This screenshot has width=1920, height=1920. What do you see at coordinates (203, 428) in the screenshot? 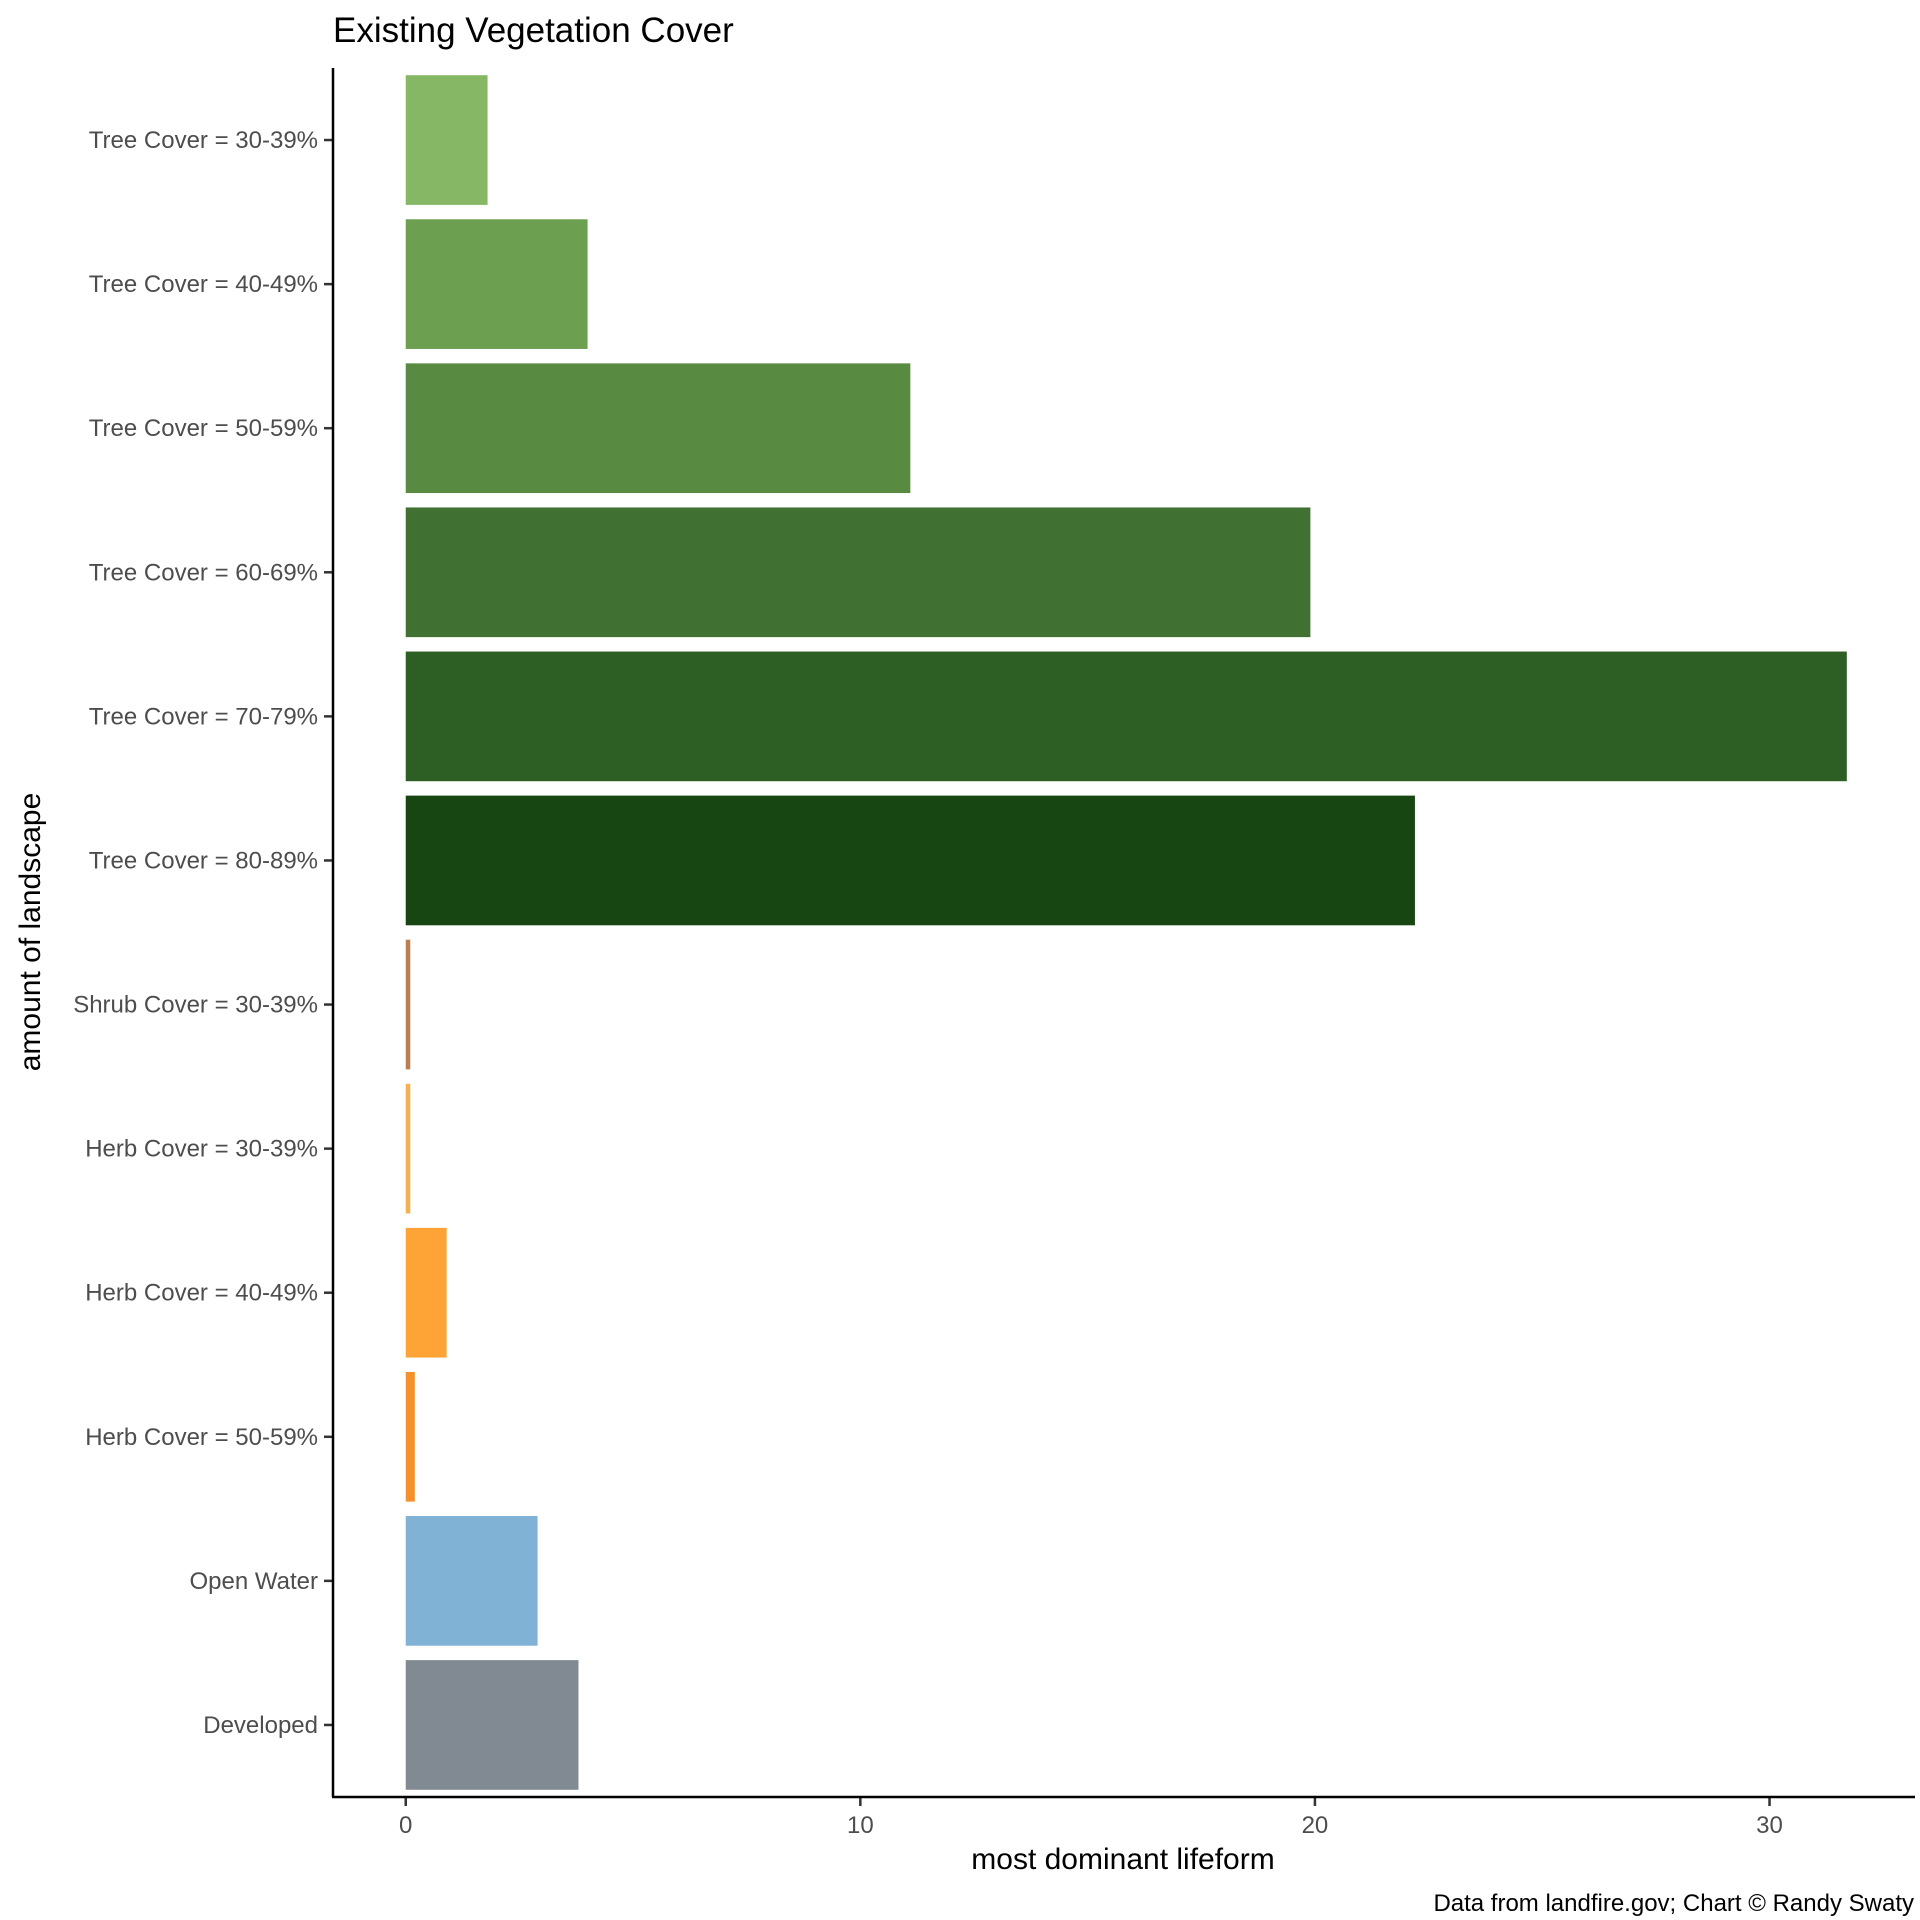
I see `y-tick-label: Tree Cover = 50-59%` at bounding box center [203, 428].